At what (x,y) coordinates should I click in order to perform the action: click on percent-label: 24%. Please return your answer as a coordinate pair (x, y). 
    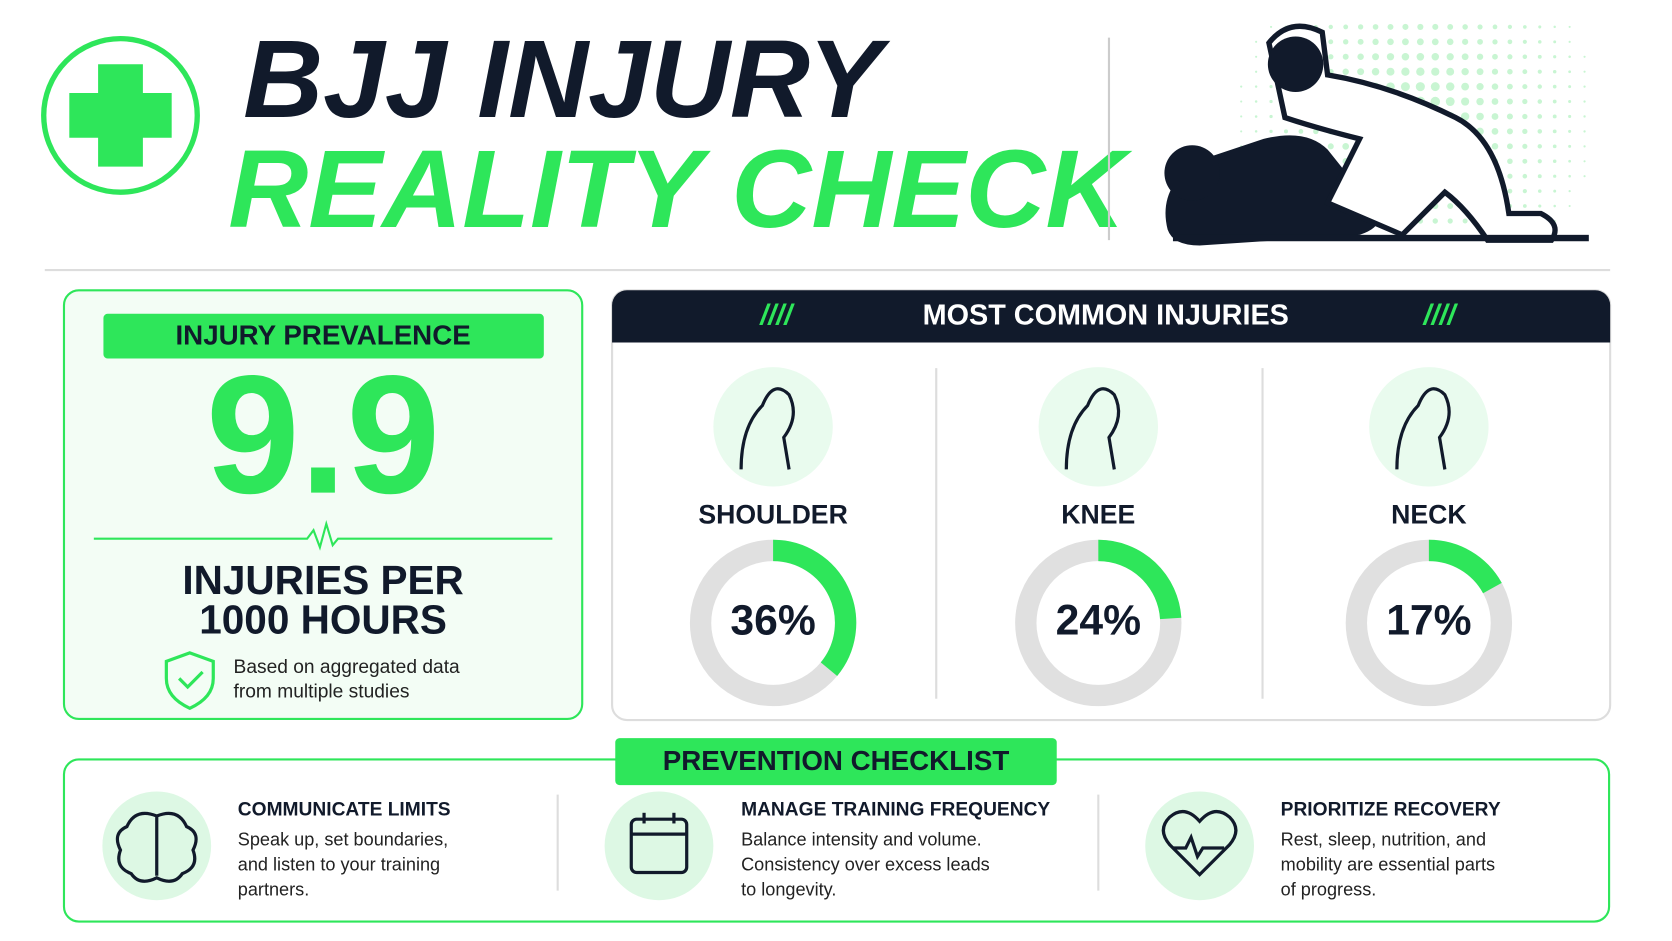
    Looking at the image, I should click on (1098, 620).